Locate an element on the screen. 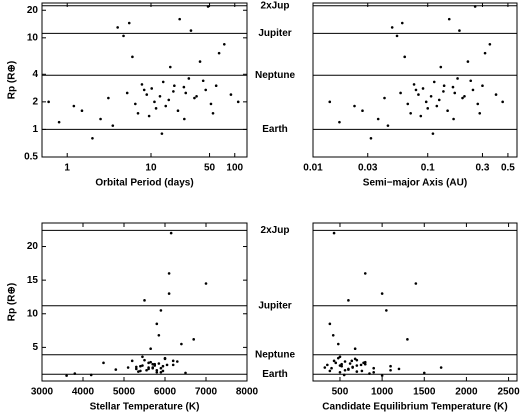 The image size is (522, 413). x-tick-label: 3000 is located at coordinates (42, 392).